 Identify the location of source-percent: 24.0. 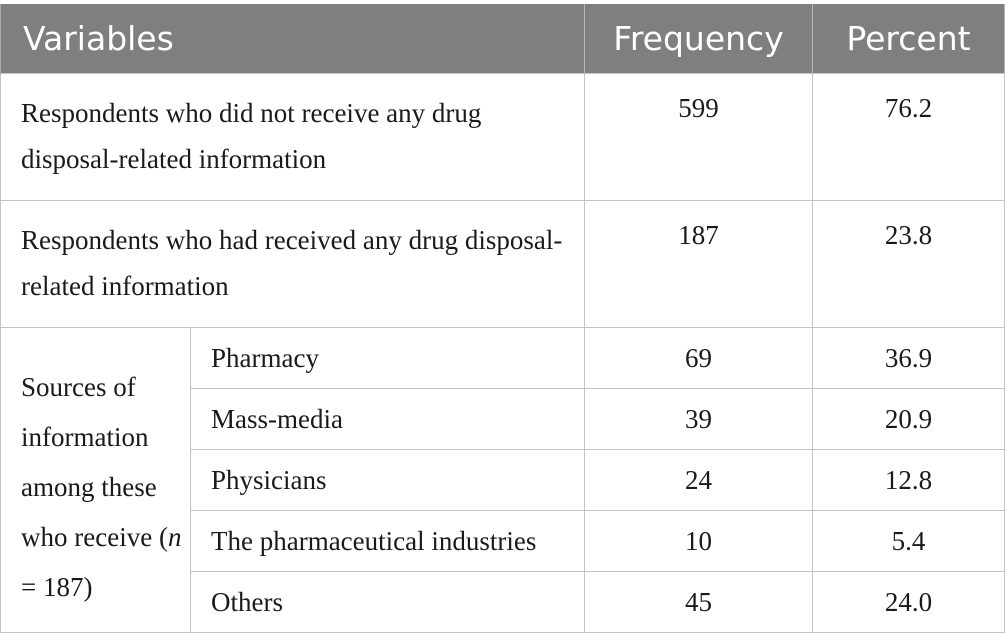
(908, 602).